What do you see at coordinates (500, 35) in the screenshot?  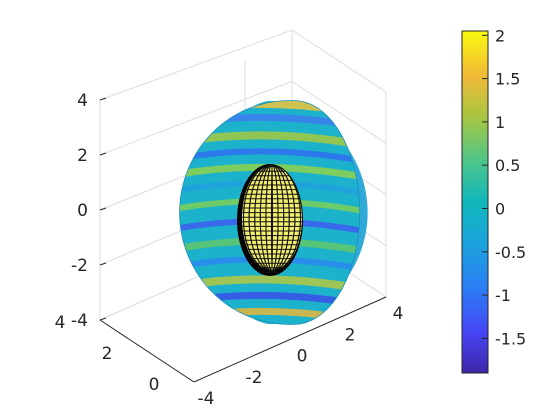 I see `colorbar-tick-label: 2` at bounding box center [500, 35].